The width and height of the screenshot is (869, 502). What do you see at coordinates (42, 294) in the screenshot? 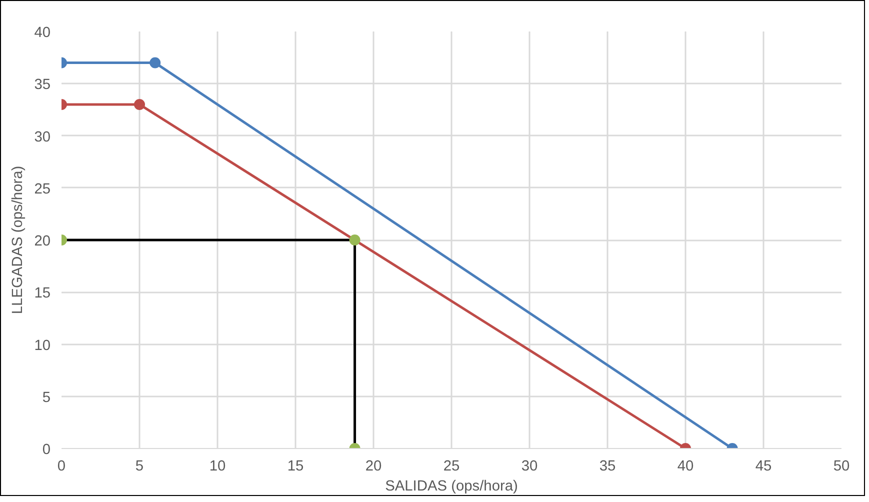
I see `y-tick-label: 15` at bounding box center [42, 294].